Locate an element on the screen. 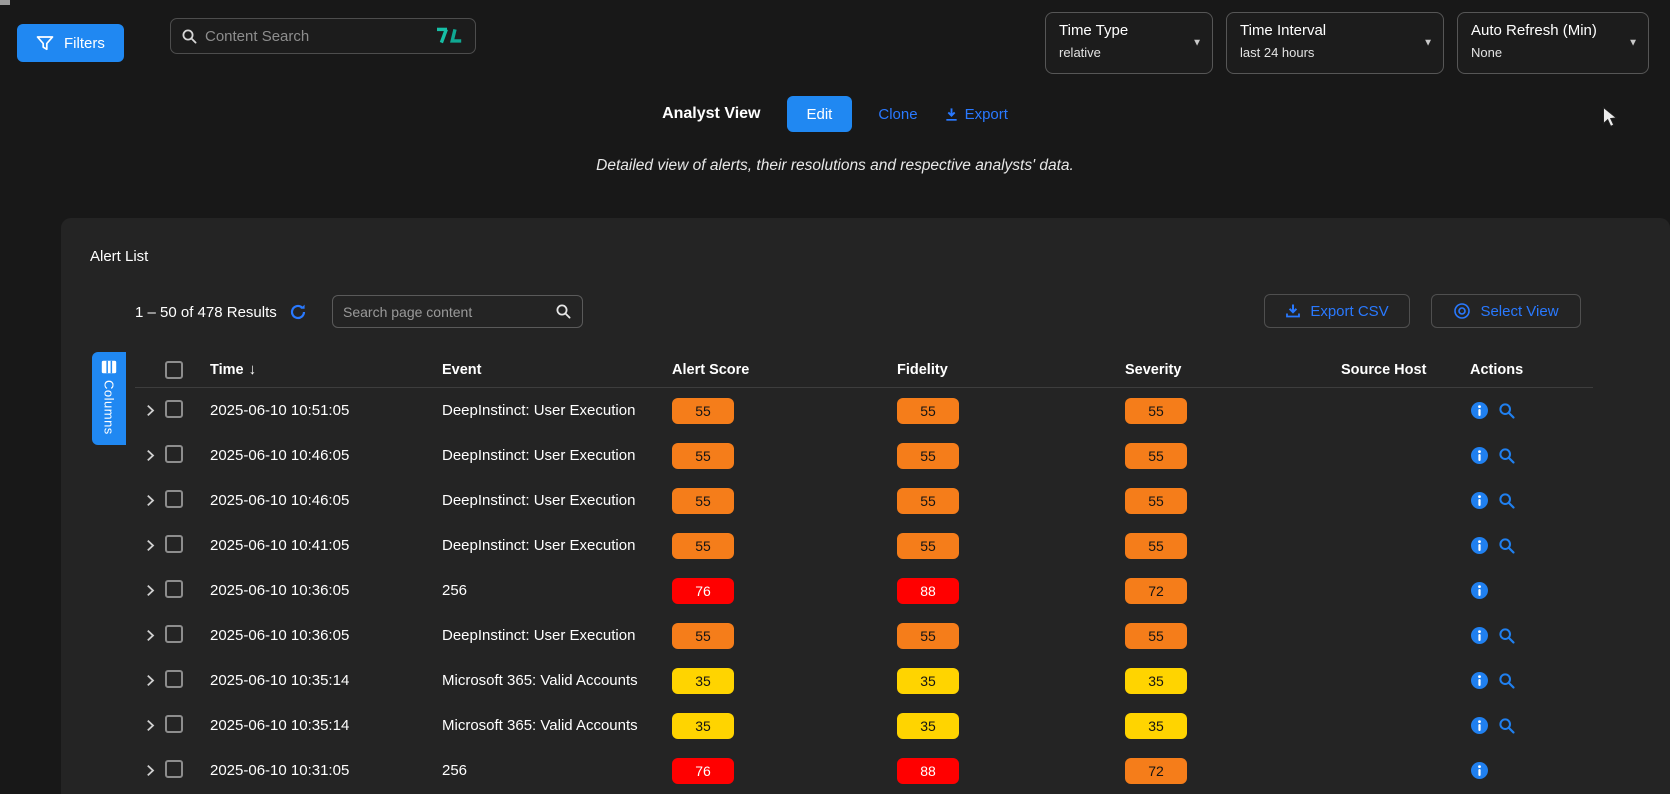 The height and width of the screenshot is (794, 1670). export-csv-label: Export CSV is located at coordinates (1349, 311).